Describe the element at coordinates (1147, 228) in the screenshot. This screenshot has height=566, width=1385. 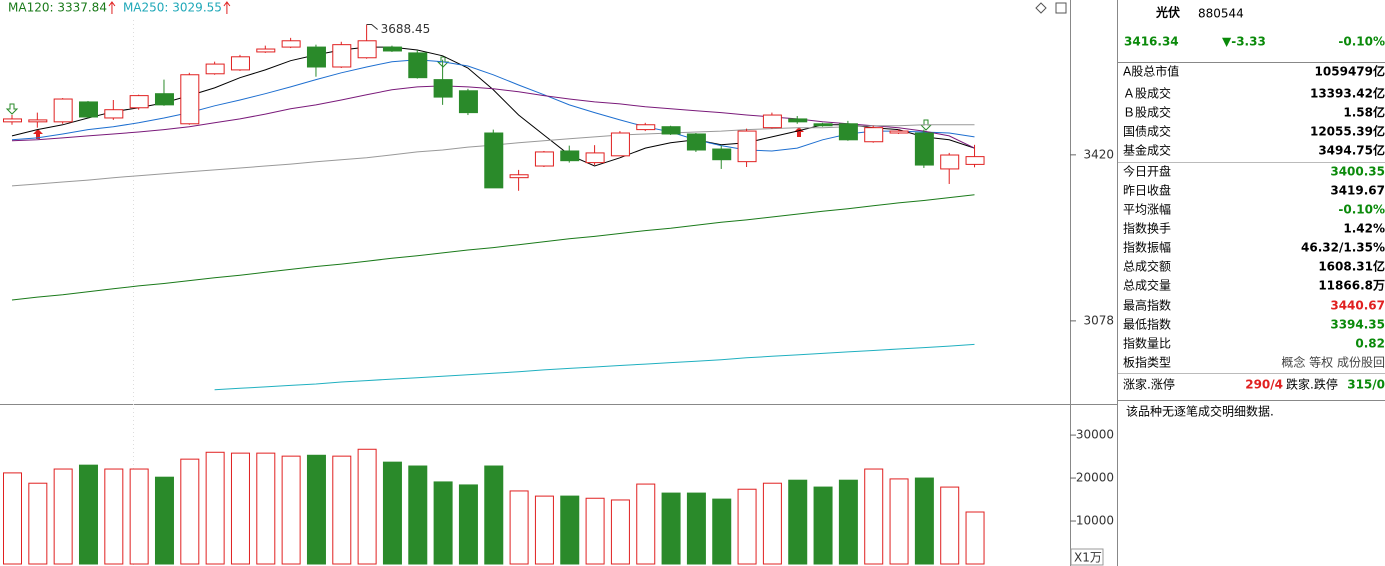
I see `stat-label: 指数换手` at that location.